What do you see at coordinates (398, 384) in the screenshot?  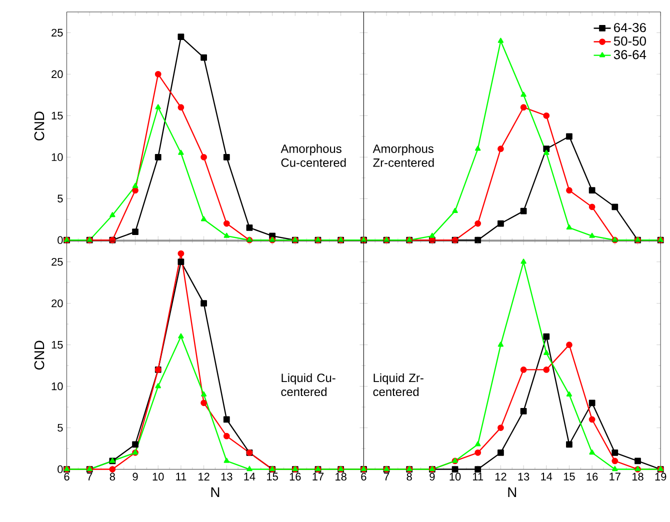 I see `annotation: Liquid Zr-centered` at bounding box center [398, 384].